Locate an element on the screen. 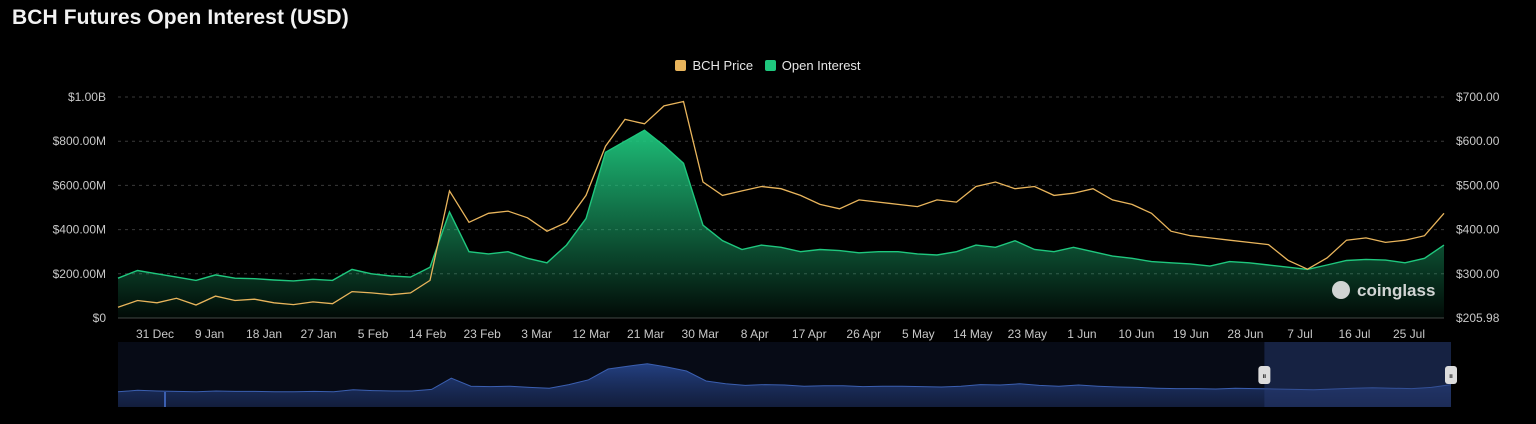  x-tick-label: 5 Feb is located at coordinates (373, 334).